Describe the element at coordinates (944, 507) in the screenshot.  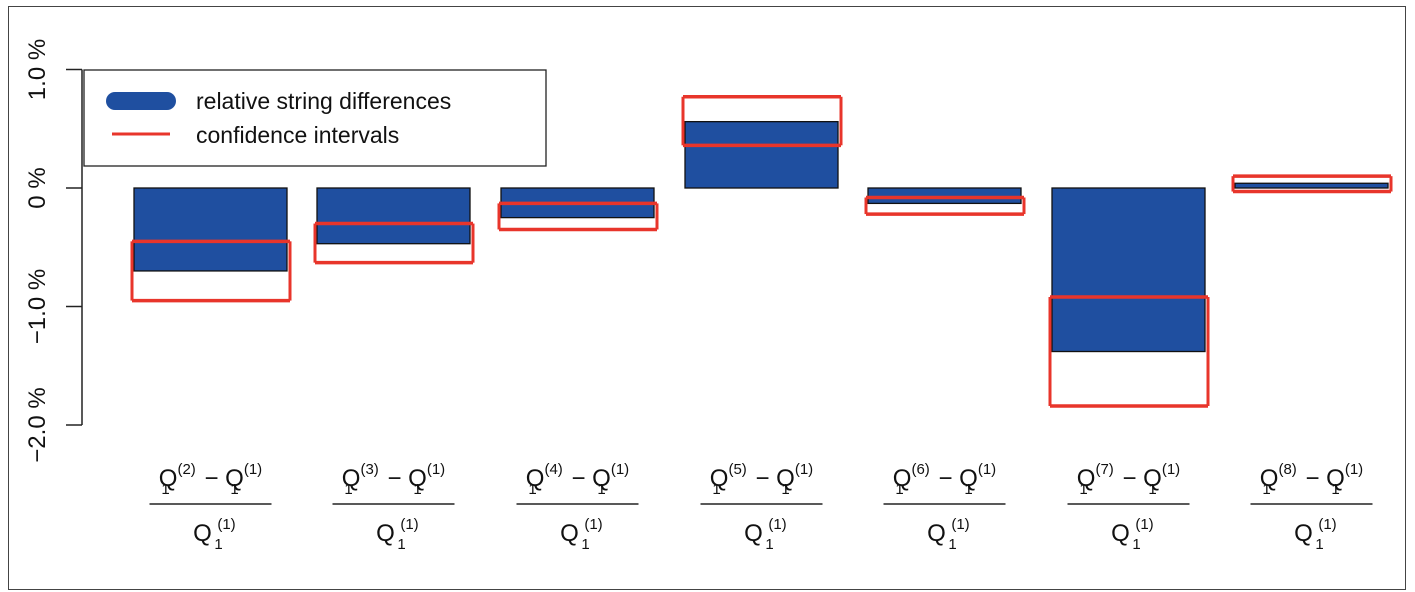
I see `x-tick-label: Q(6) − Q(1)1 1Q (1)1` at that location.